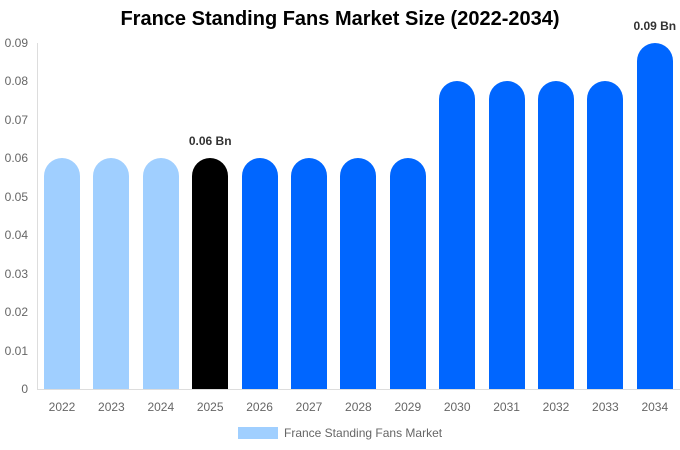 The image size is (680, 450). Describe the element at coordinates (62, 407) in the screenshot. I see `x-tick-label: 2022` at that location.